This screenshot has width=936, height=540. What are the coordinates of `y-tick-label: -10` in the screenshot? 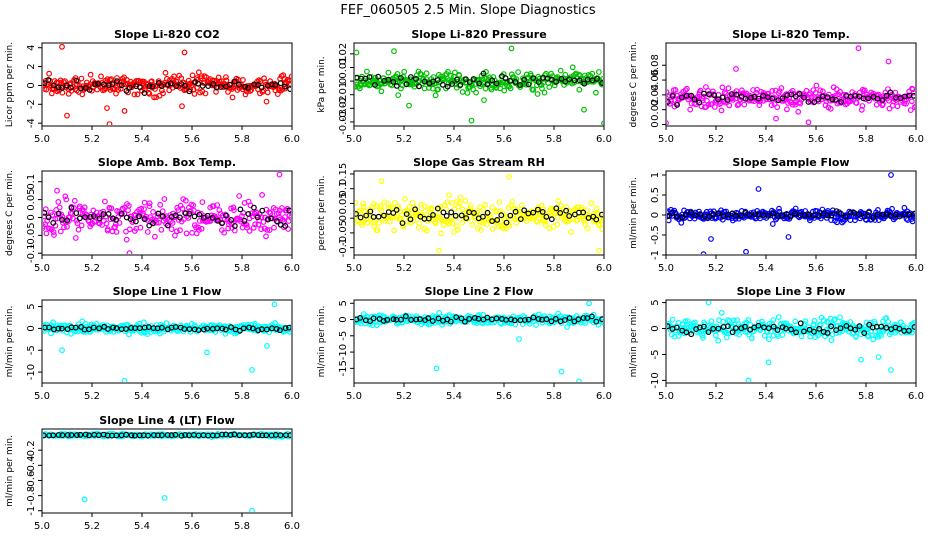 It's located at (343, 352).